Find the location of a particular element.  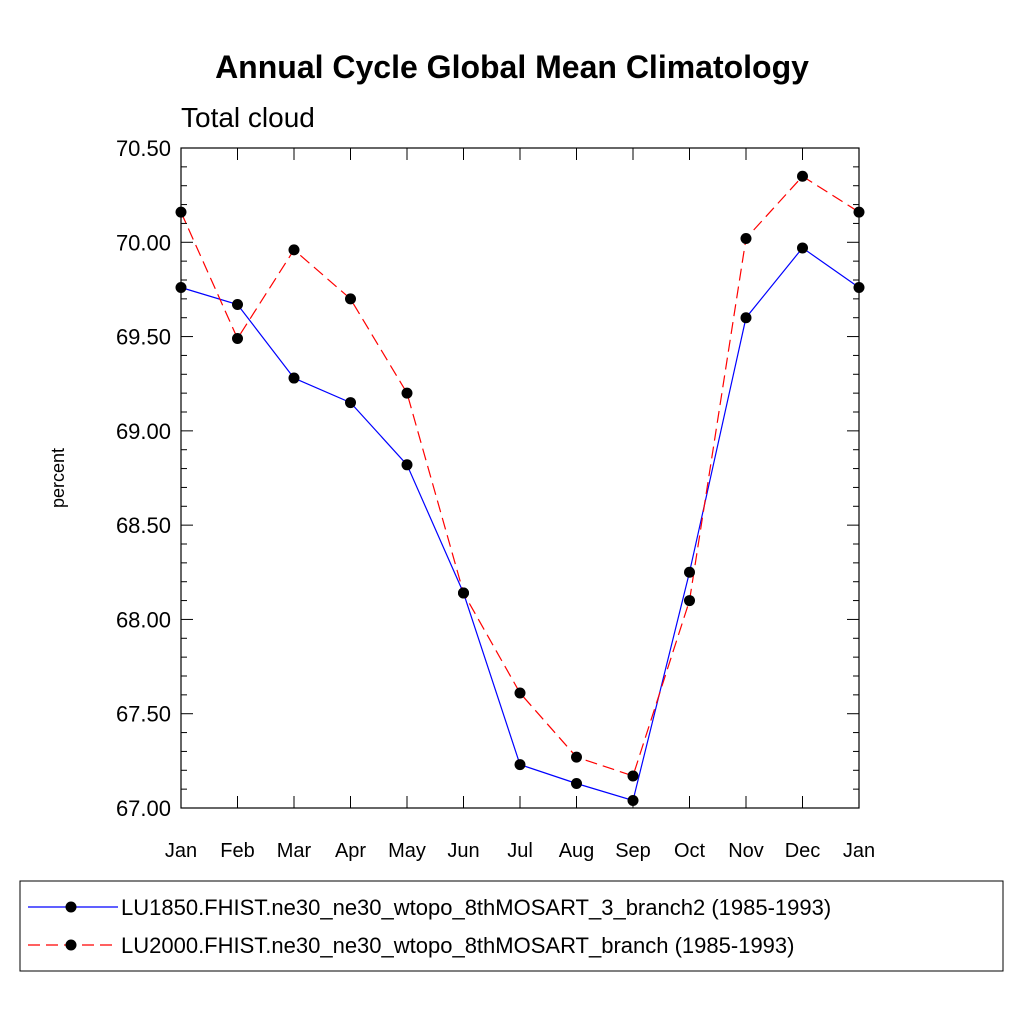

y-tick-label: 67.00 is located at coordinates (143, 808).